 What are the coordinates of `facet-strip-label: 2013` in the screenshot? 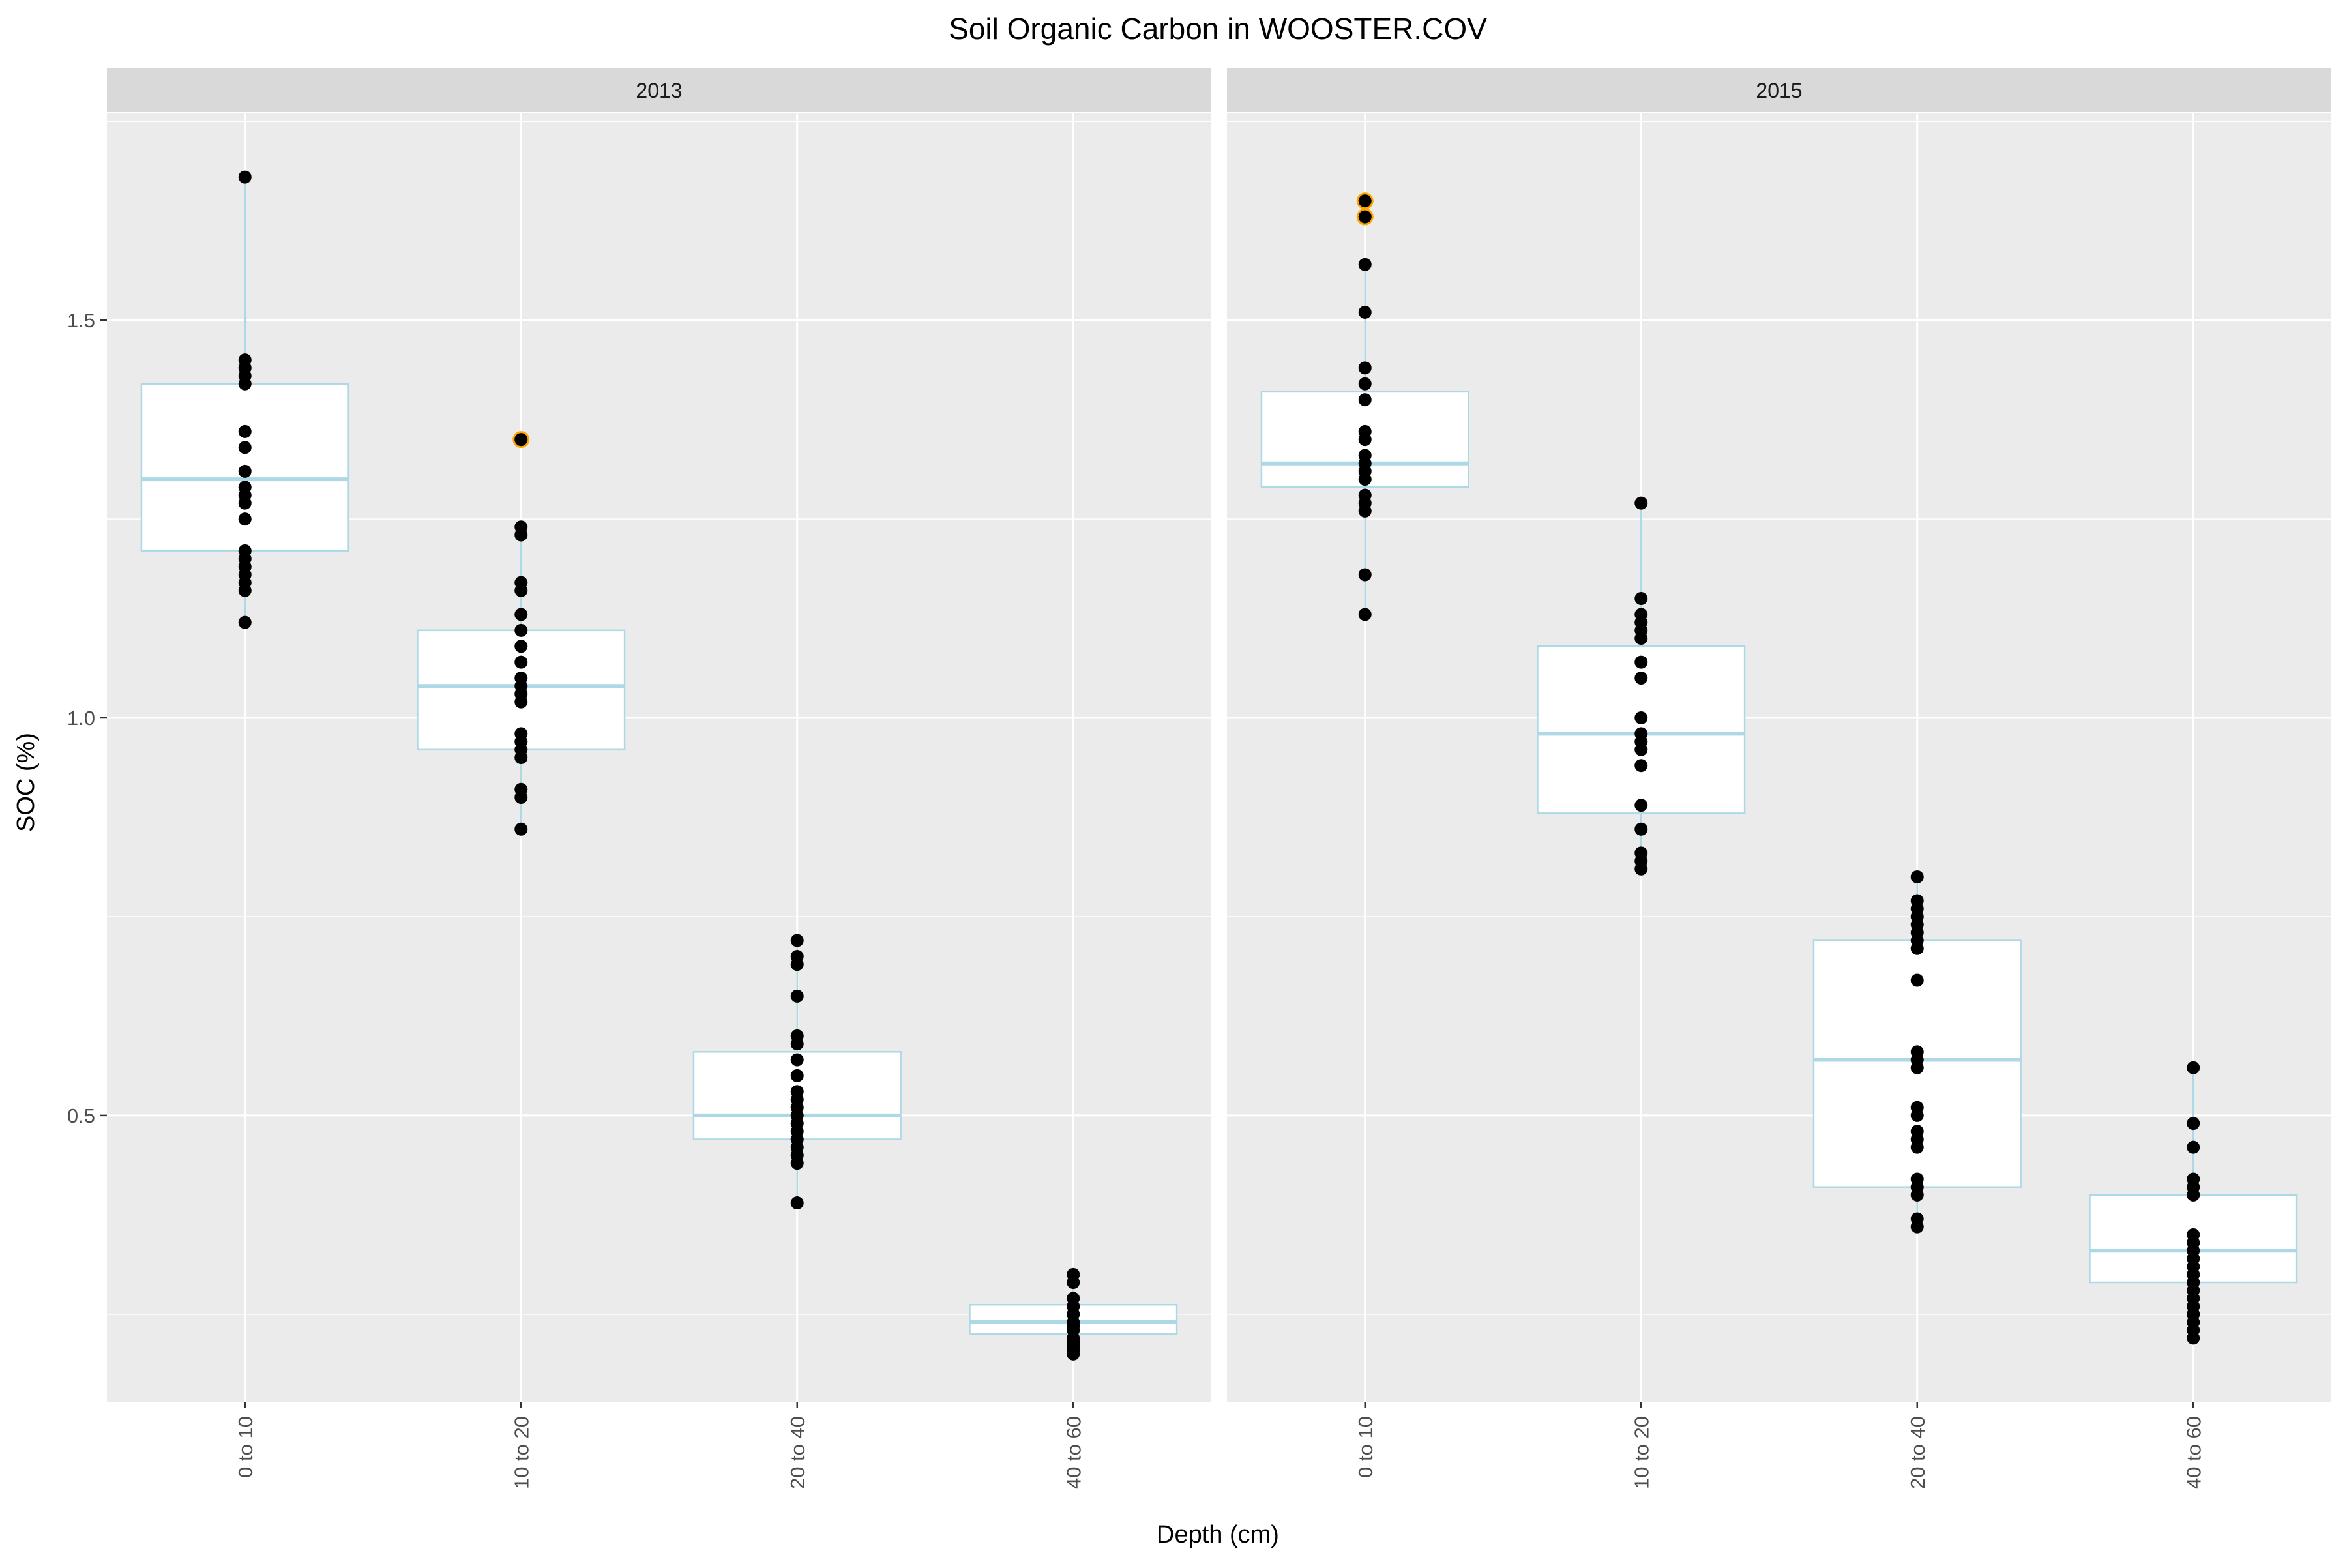 It's located at (659, 91).